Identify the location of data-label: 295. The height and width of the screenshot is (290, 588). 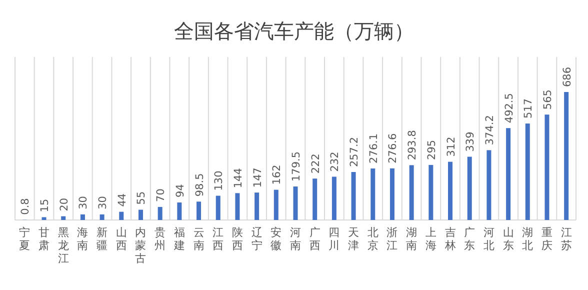
(432, 150).